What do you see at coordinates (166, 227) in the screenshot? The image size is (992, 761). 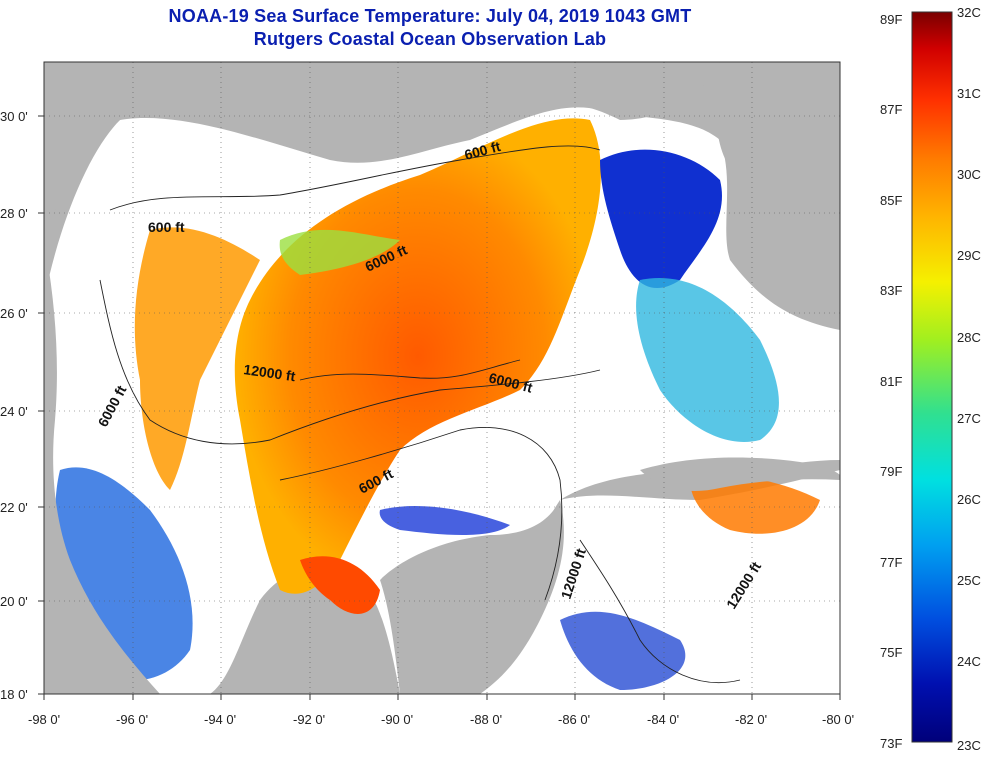 I see `contour-label: 600 ft` at bounding box center [166, 227].